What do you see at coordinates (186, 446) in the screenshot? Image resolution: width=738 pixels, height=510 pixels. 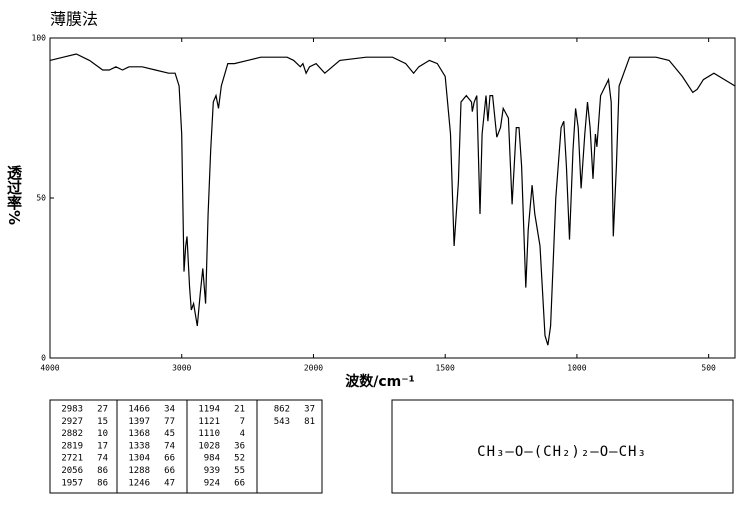 I see `peak-table-frame` at bounding box center [186, 446].